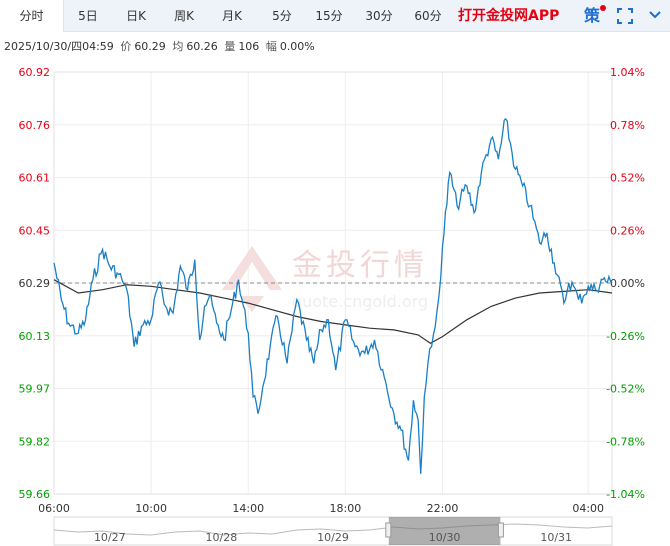 The height and width of the screenshot is (546, 670). I want to click on watermark-name: 金投行情, so click(360, 265).